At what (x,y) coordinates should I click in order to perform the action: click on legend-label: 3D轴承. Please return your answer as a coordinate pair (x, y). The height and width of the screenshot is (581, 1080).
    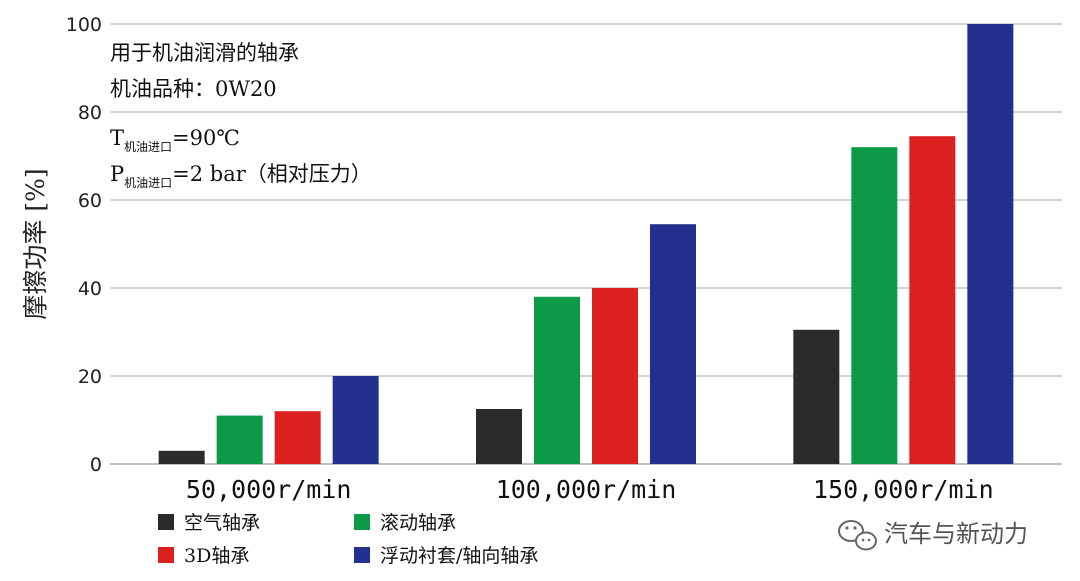
    Looking at the image, I should click on (216, 556).